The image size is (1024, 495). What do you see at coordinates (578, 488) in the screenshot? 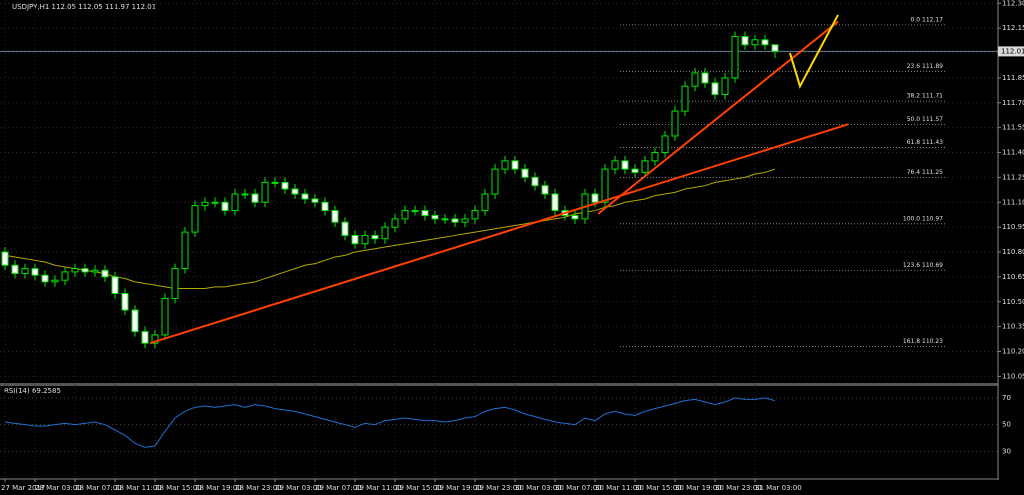
I see `x-tick-label: 30 Mar 07:00` at bounding box center [578, 488].